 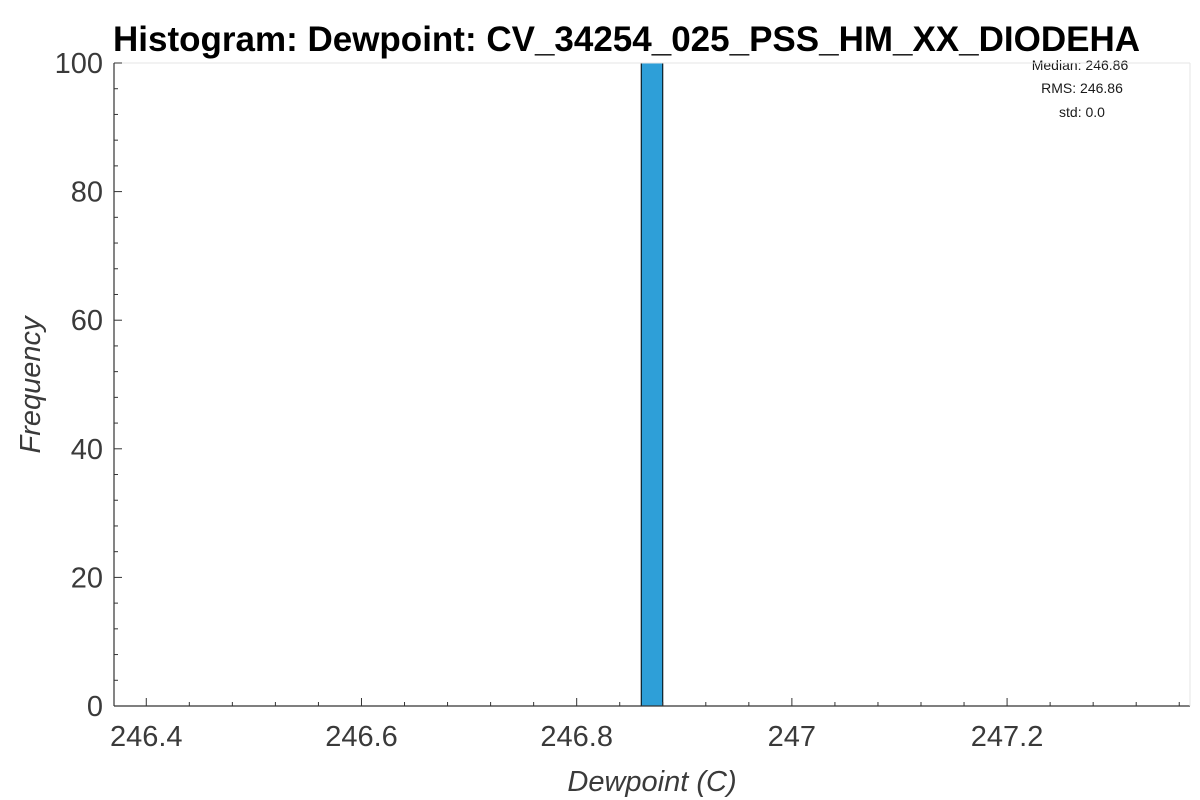 What do you see at coordinates (146, 737) in the screenshot?
I see `x-tick-label: 246.4` at bounding box center [146, 737].